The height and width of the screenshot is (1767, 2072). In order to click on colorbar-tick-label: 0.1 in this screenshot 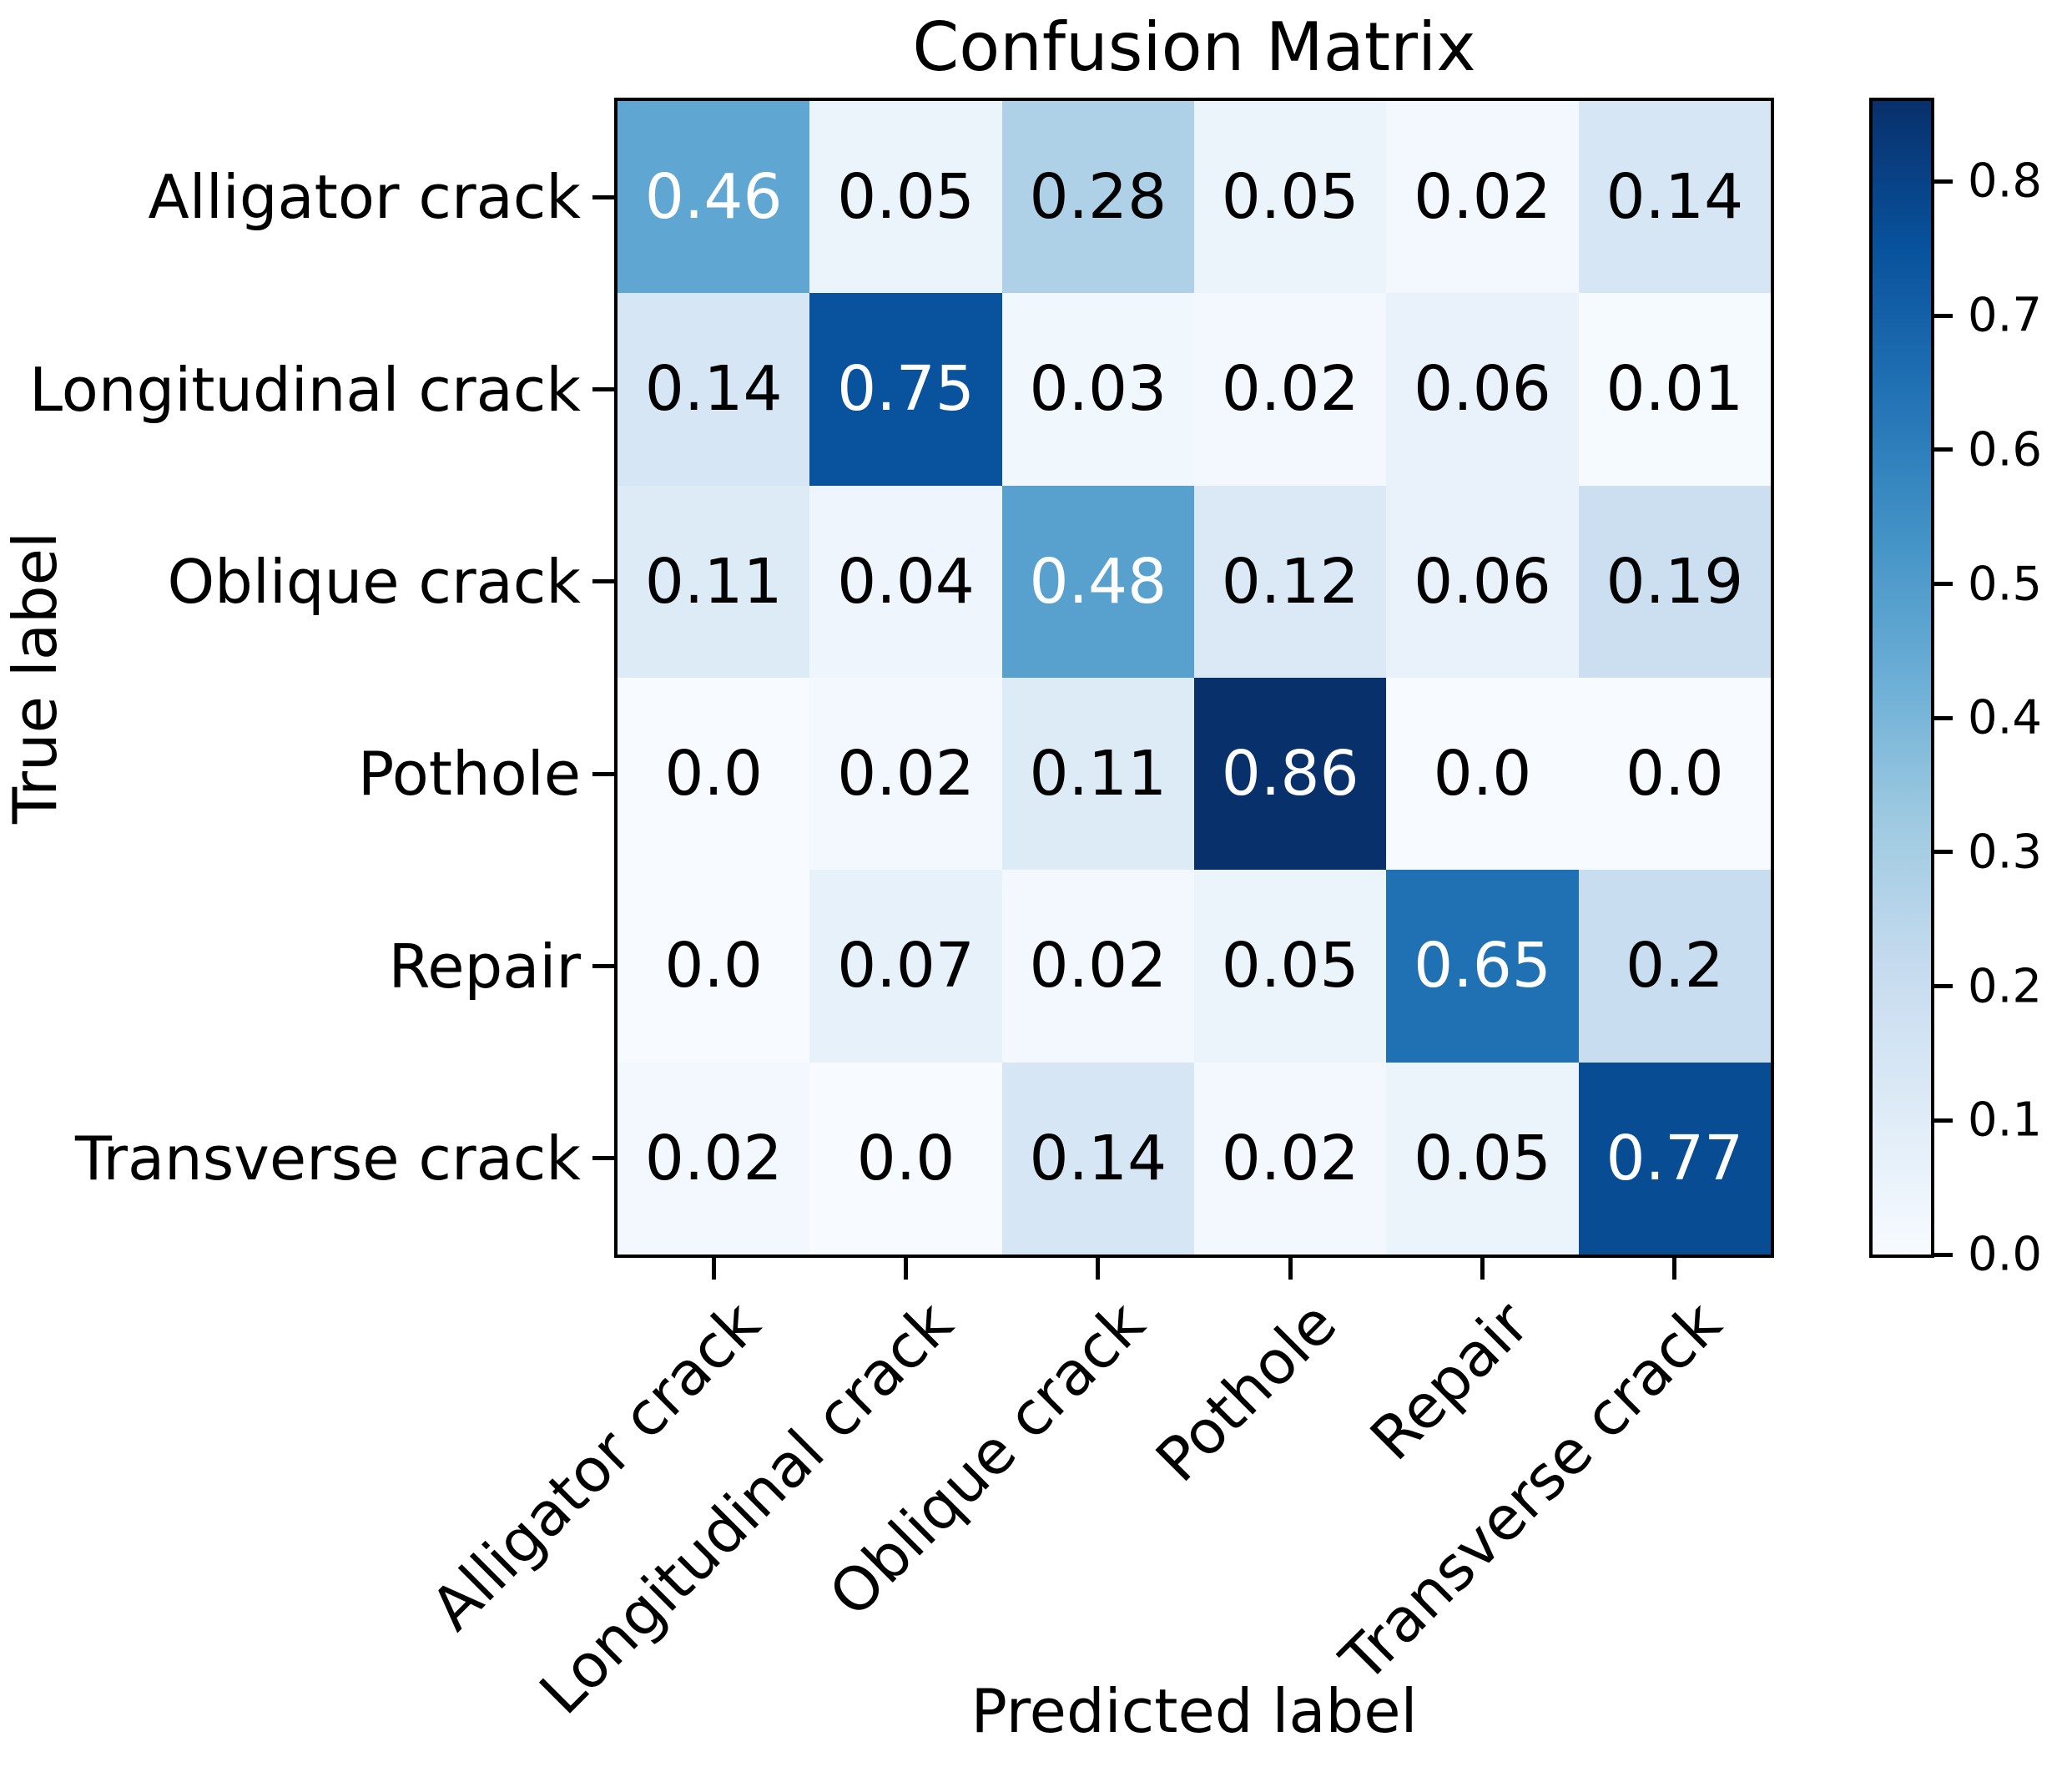, I will do `click(2005, 1120)`.